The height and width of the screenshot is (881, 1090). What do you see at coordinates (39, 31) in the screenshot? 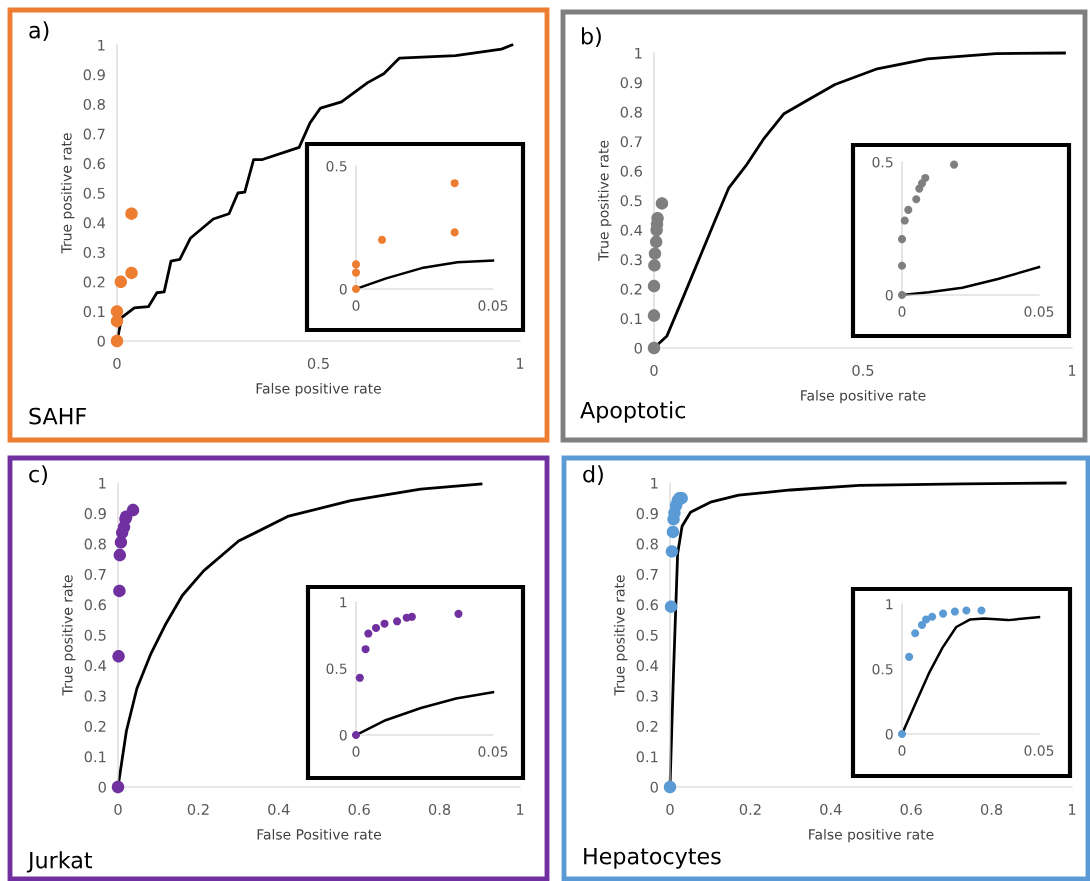
I see `chart-title: a)` at bounding box center [39, 31].